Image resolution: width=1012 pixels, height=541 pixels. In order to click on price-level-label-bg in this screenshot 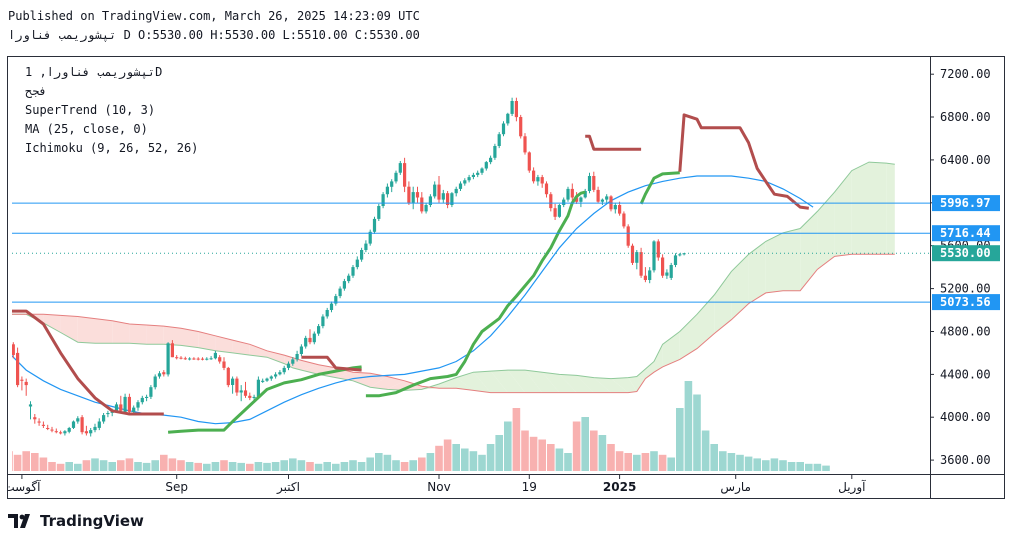, I will do `click(966, 203)`.